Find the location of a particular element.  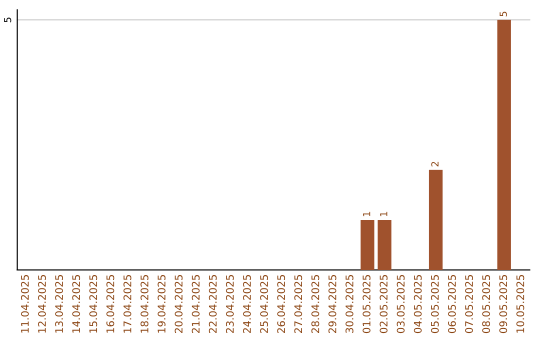

data-label: 2 is located at coordinates (434, 164).